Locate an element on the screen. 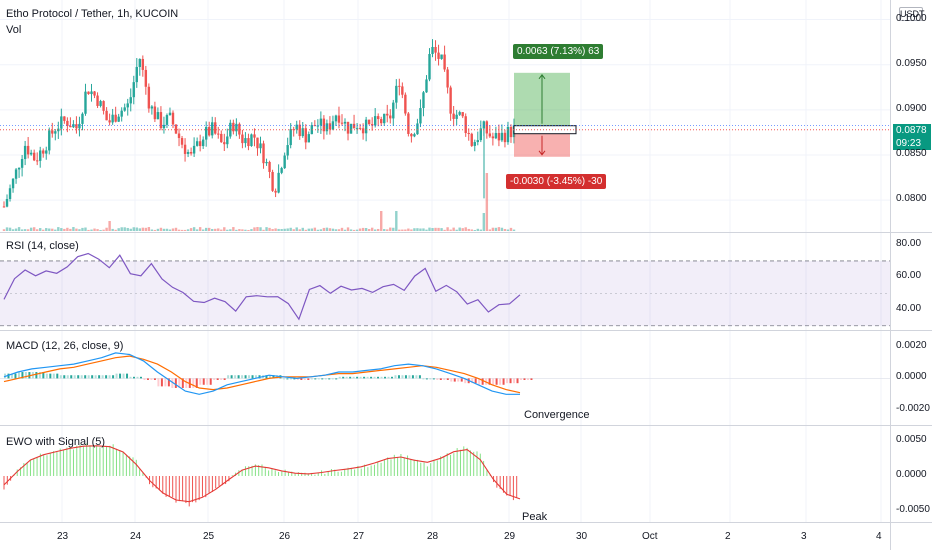 This screenshot has width=932, height=550. ewo-tick-1: 0.0000 is located at coordinates (911, 474).